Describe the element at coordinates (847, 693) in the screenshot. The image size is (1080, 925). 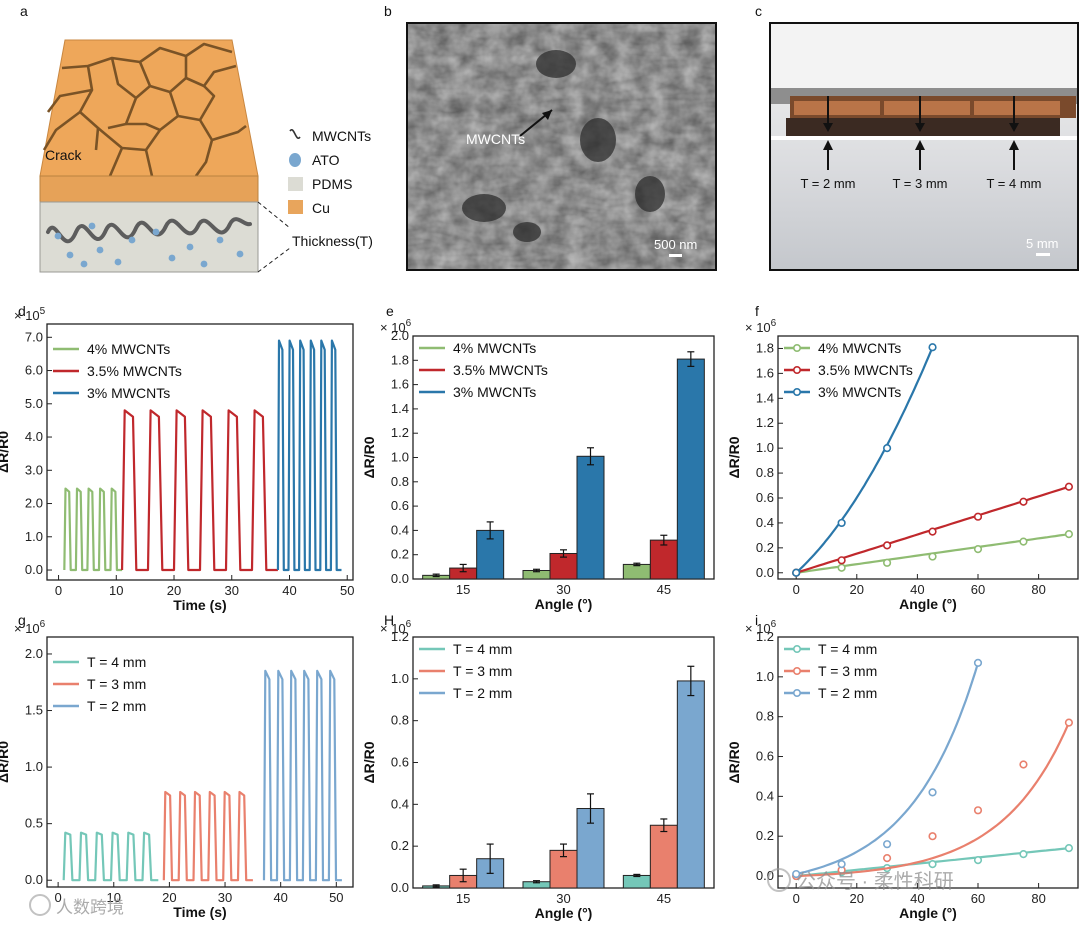
I see `legend-entry-i: T = 2 mm` at that location.